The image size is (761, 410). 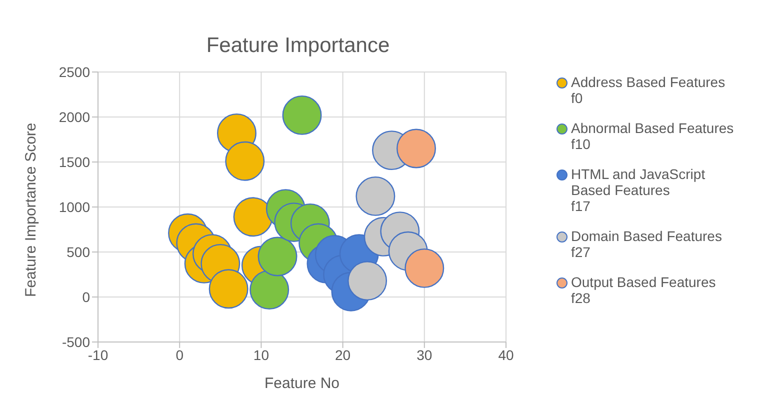 What do you see at coordinates (74, 116) in the screenshot?
I see `y-tick-label: 2000` at bounding box center [74, 116].